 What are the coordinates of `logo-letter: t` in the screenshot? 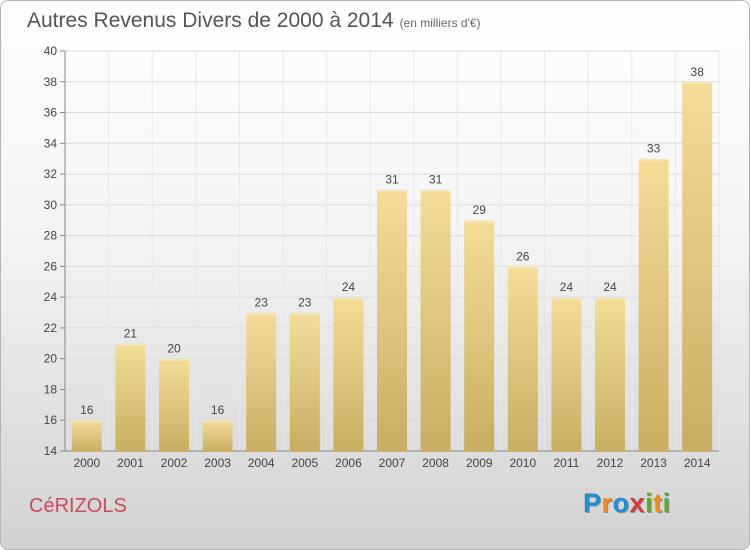 It's located at (658, 503).